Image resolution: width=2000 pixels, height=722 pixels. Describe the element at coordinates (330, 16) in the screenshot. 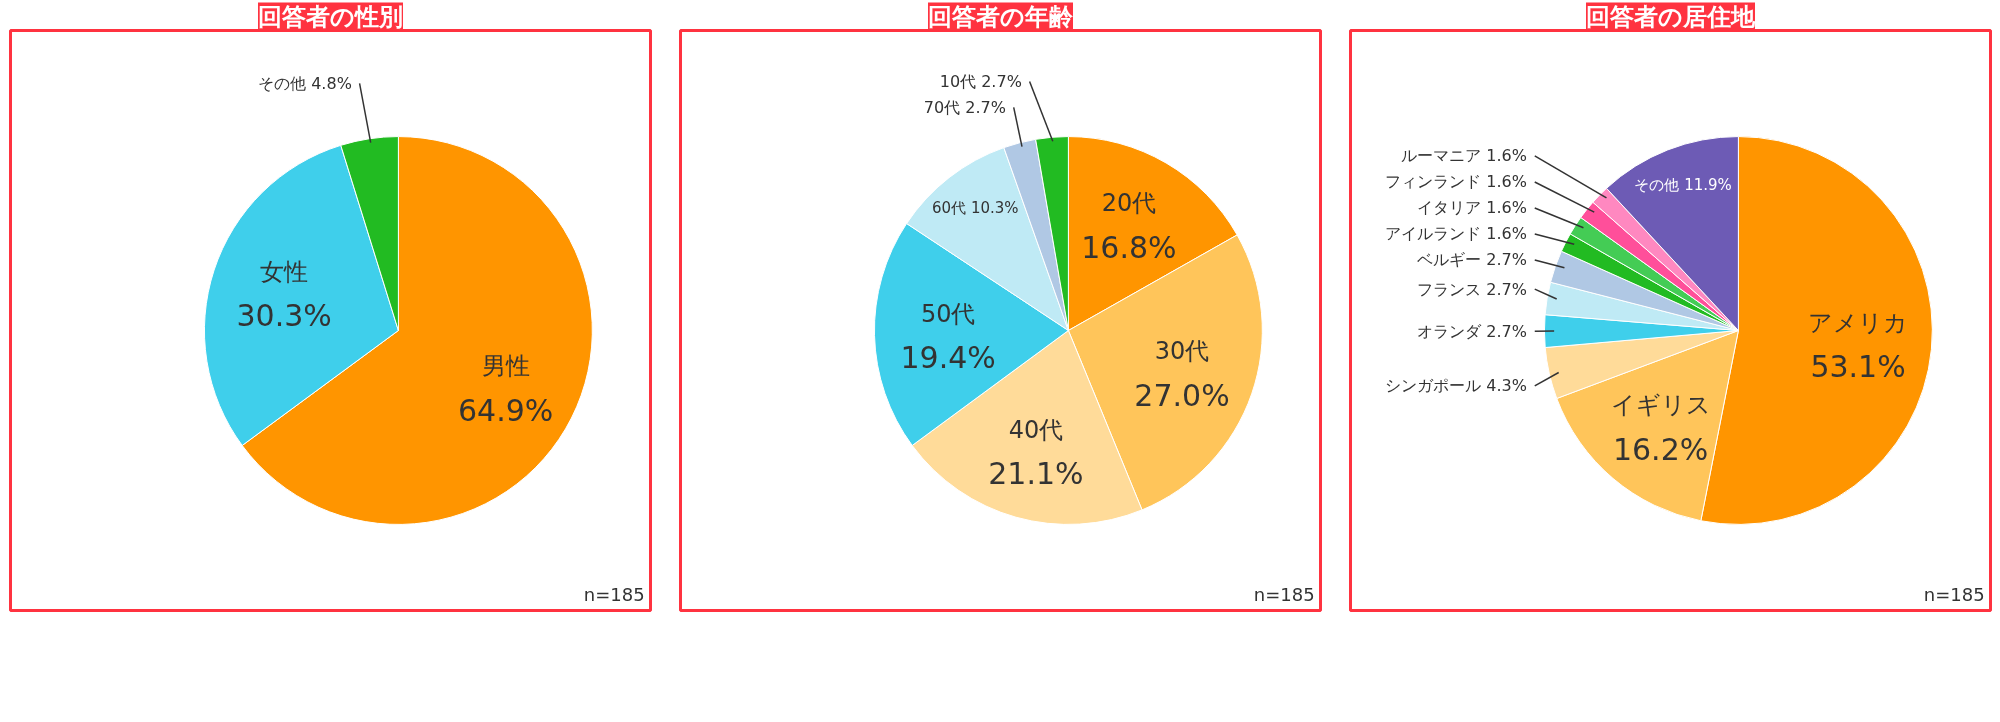

I see `chart-title: 回答者の性別` at that location.